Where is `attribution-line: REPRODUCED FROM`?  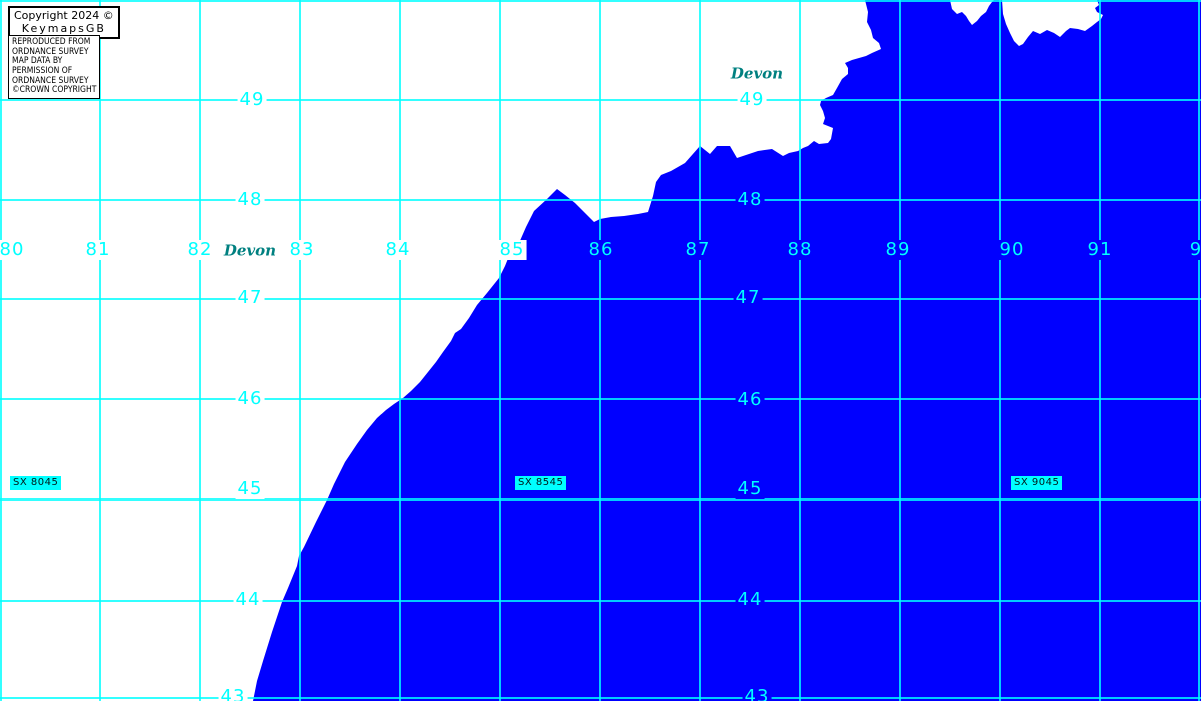 attribution-line: REPRODUCED FROM is located at coordinates (51, 42).